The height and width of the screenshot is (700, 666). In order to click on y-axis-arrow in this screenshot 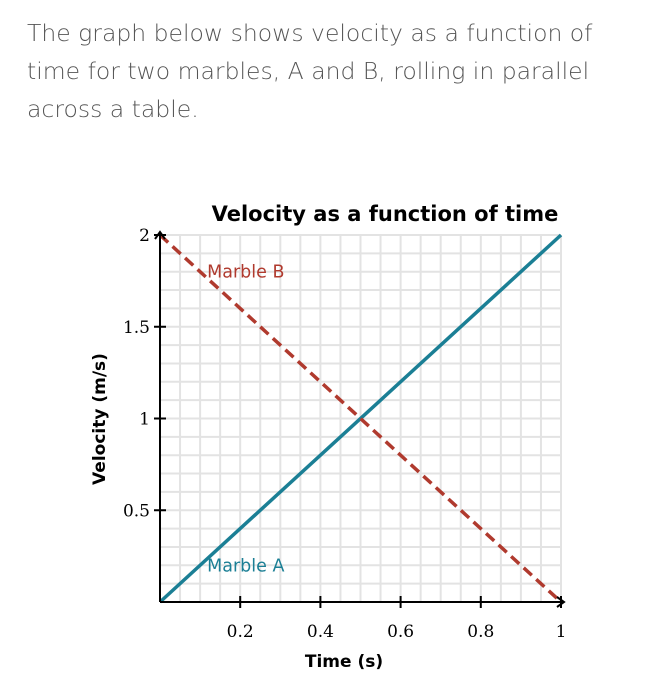, I will do `click(160, 235)`.